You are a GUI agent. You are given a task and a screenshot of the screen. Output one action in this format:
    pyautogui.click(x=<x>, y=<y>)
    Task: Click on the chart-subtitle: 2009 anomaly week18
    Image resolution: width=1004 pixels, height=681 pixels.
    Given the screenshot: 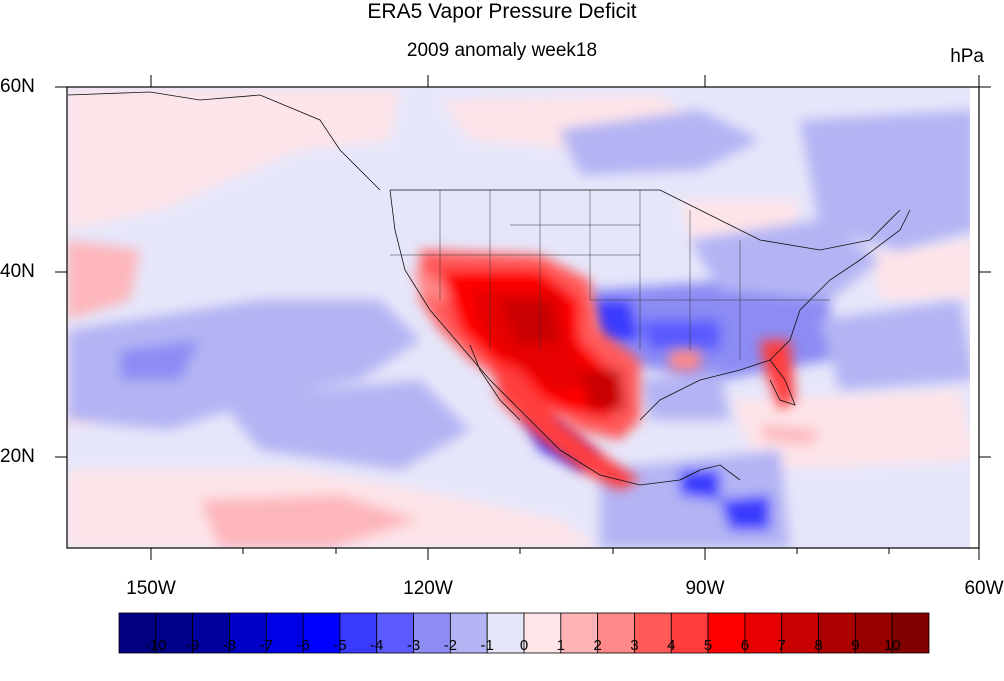 What is the action you would take?
    pyautogui.click(x=502, y=50)
    